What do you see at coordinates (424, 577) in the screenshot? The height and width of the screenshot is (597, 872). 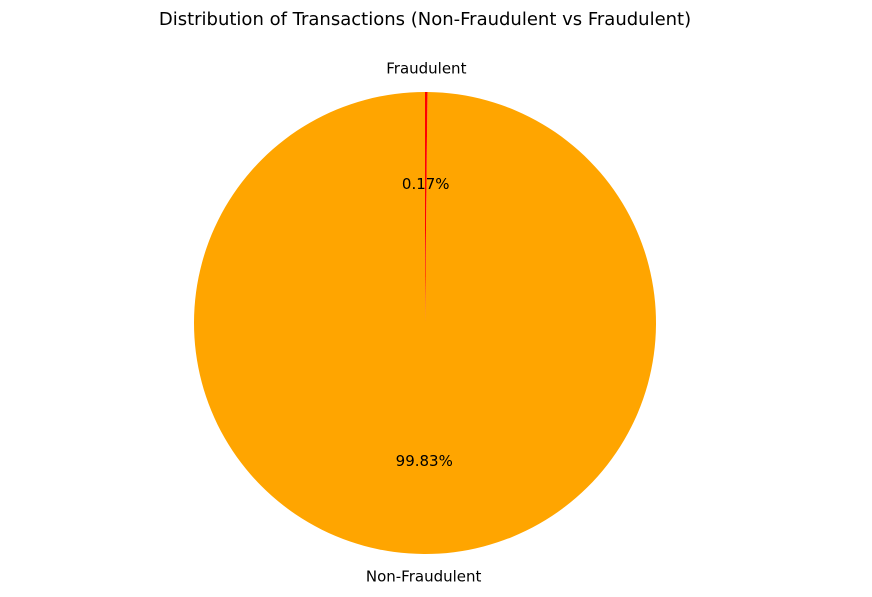 I see `slice-label-non-fraudulent: Non-Fraudulent` at bounding box center [424, 577].